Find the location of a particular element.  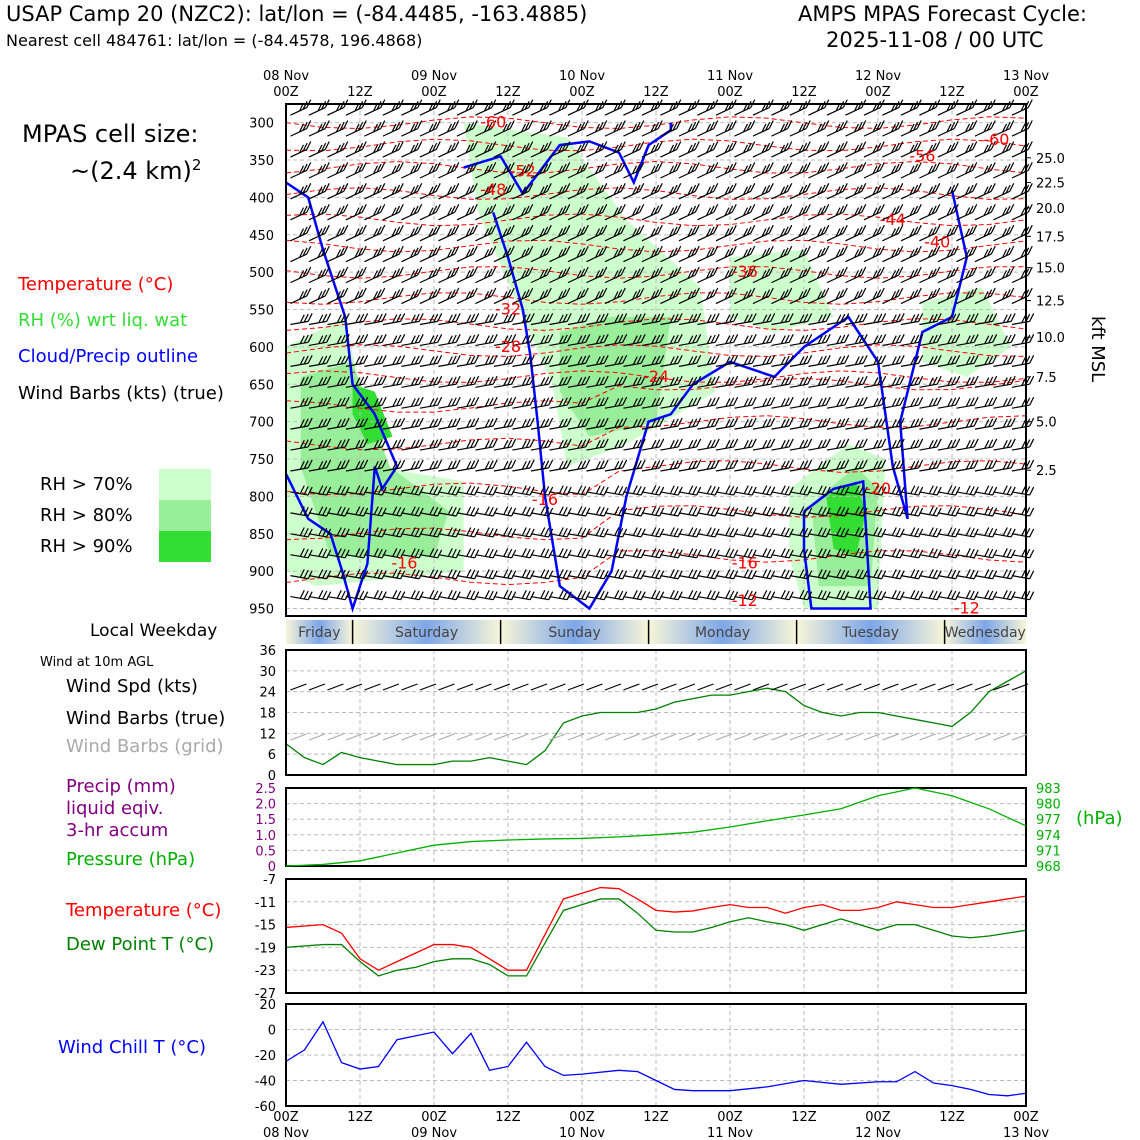

wind-ytick-5: 30 is located at coordinates (267, 672).